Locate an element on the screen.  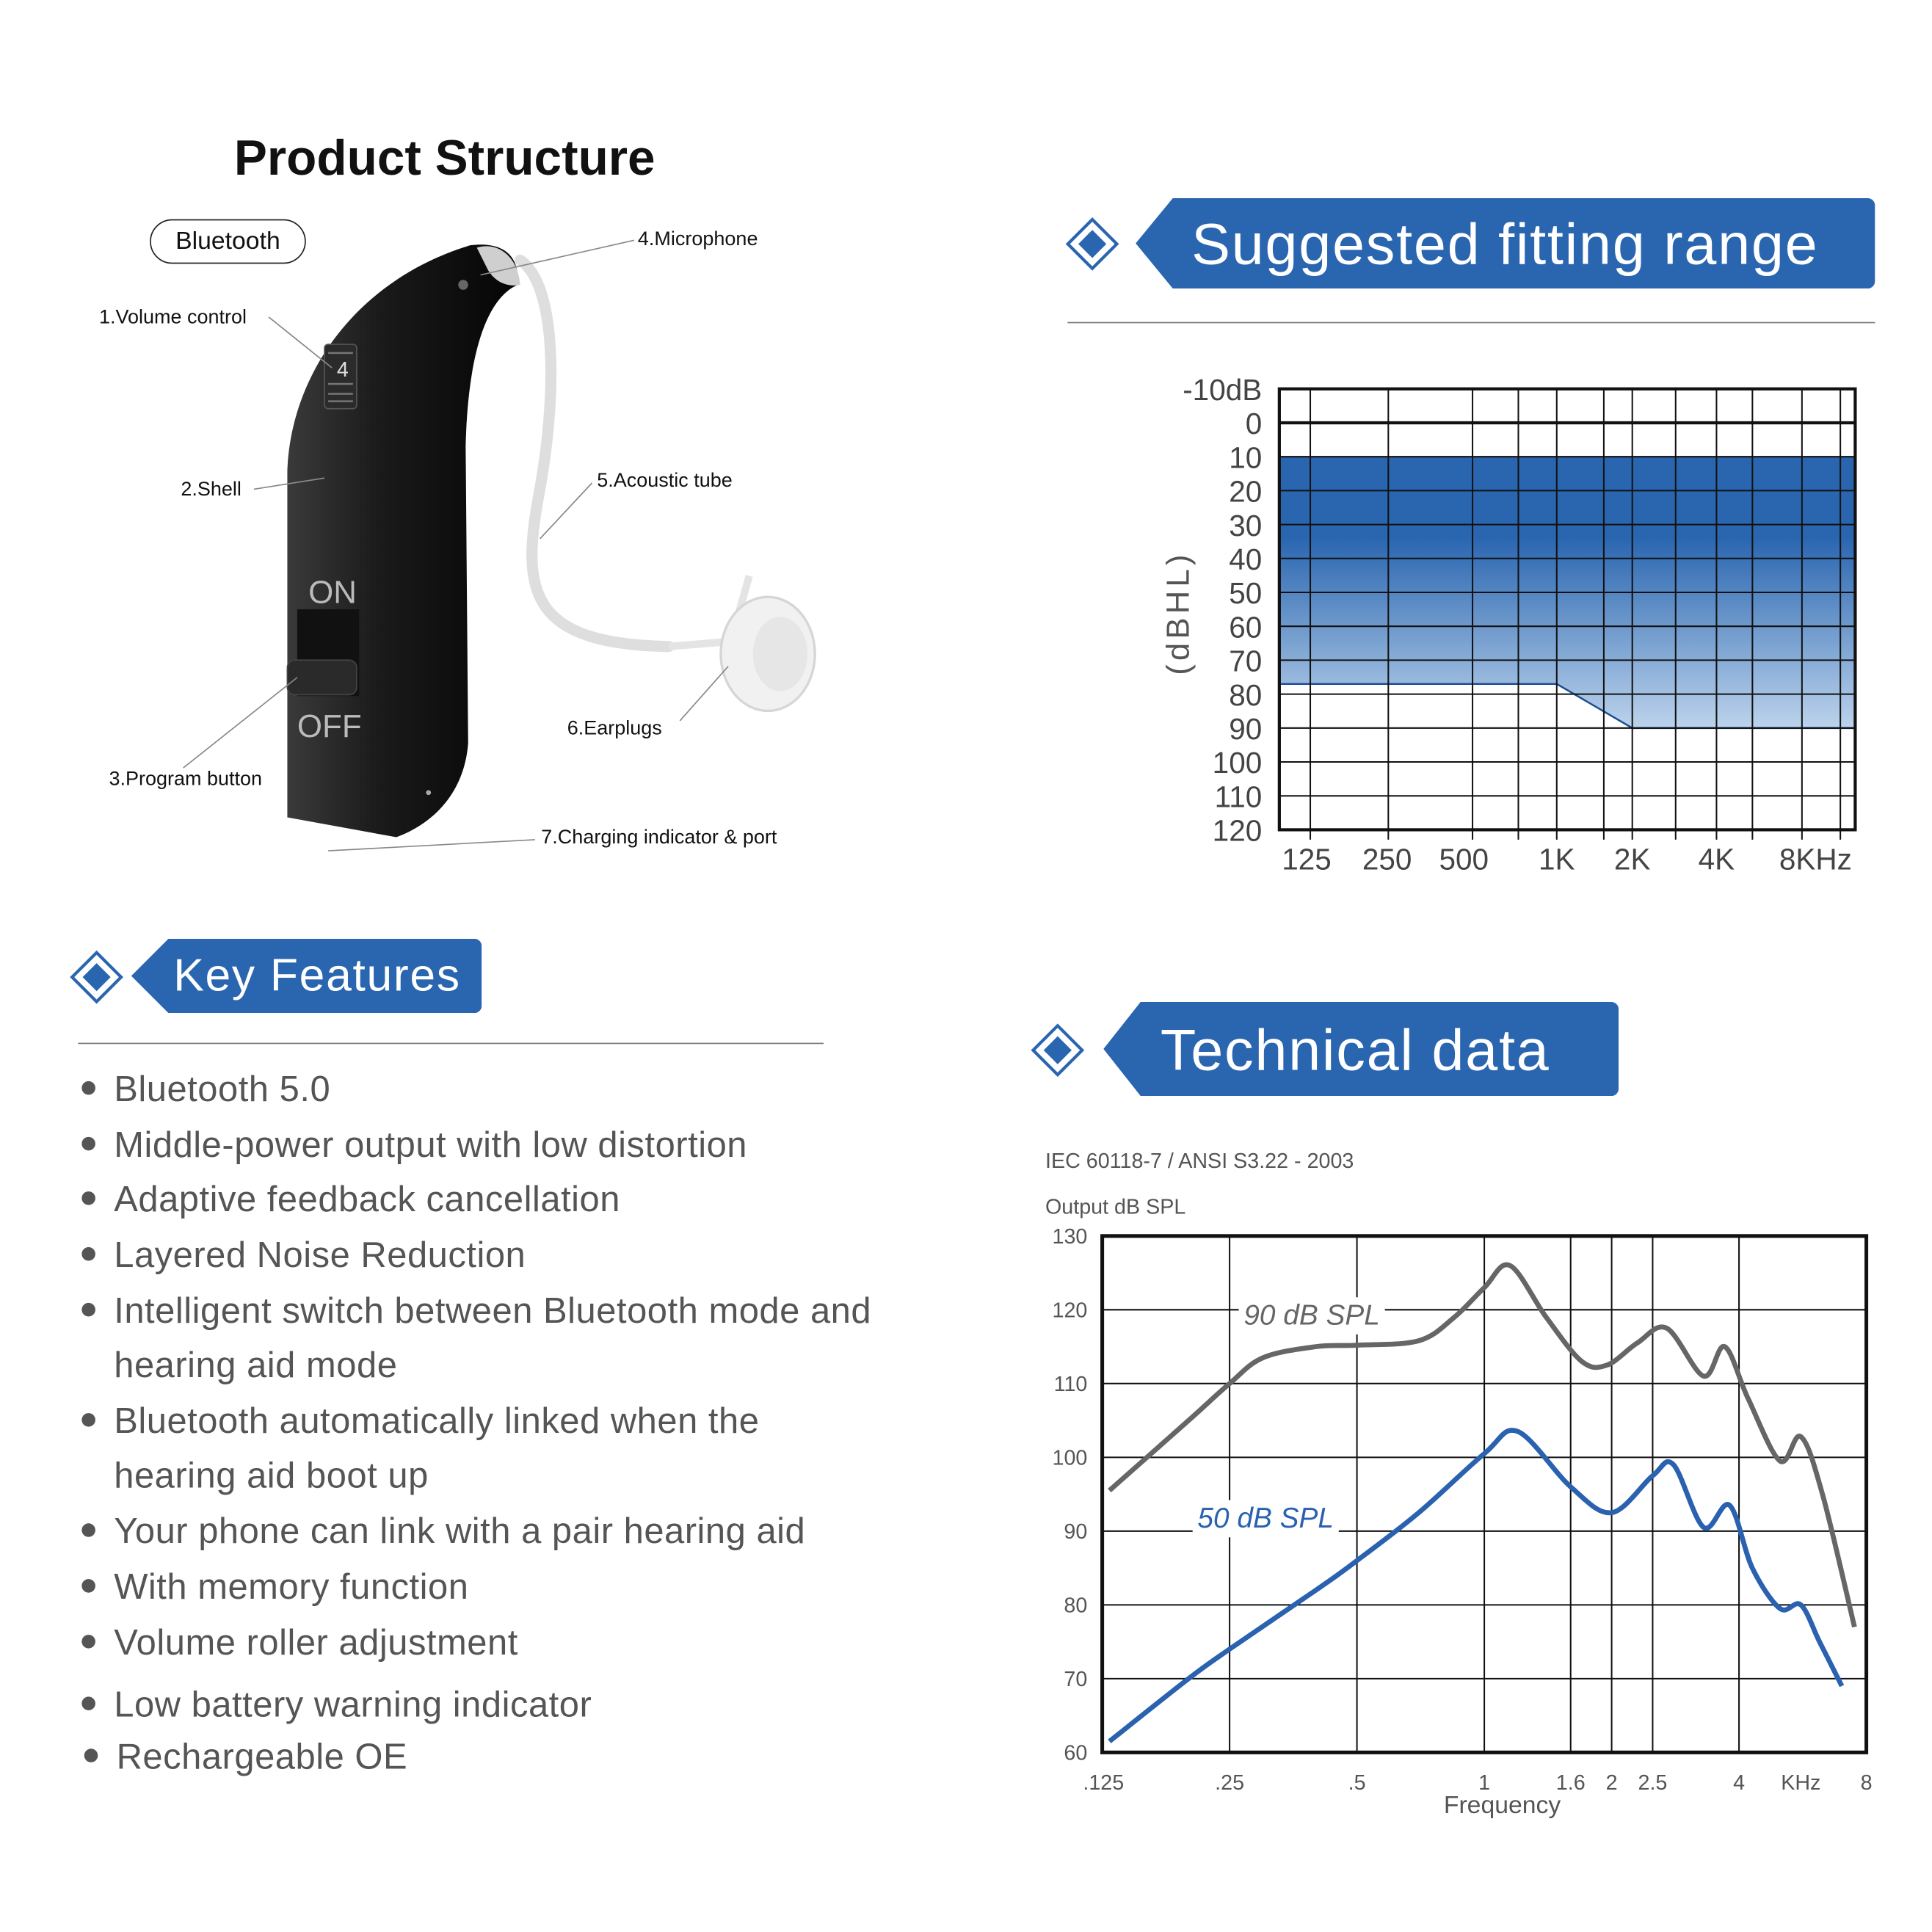
feature-item: Bluetooth 5.0 is located at coordinates (205, 1090).